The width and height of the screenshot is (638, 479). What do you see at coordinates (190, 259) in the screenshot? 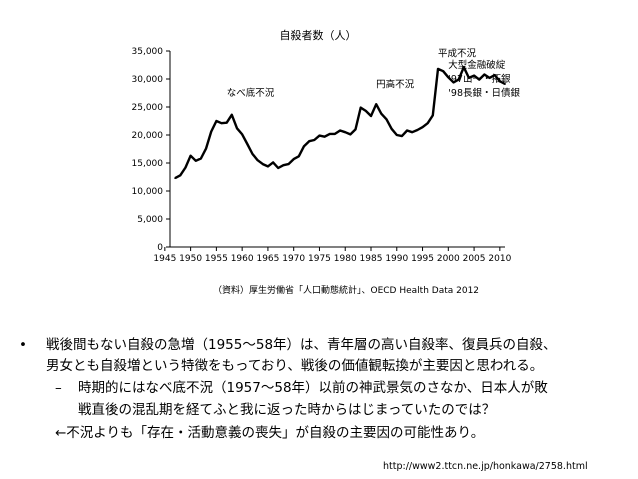
I see `x-tick-label: 1950` at bounding box center [190, 259].